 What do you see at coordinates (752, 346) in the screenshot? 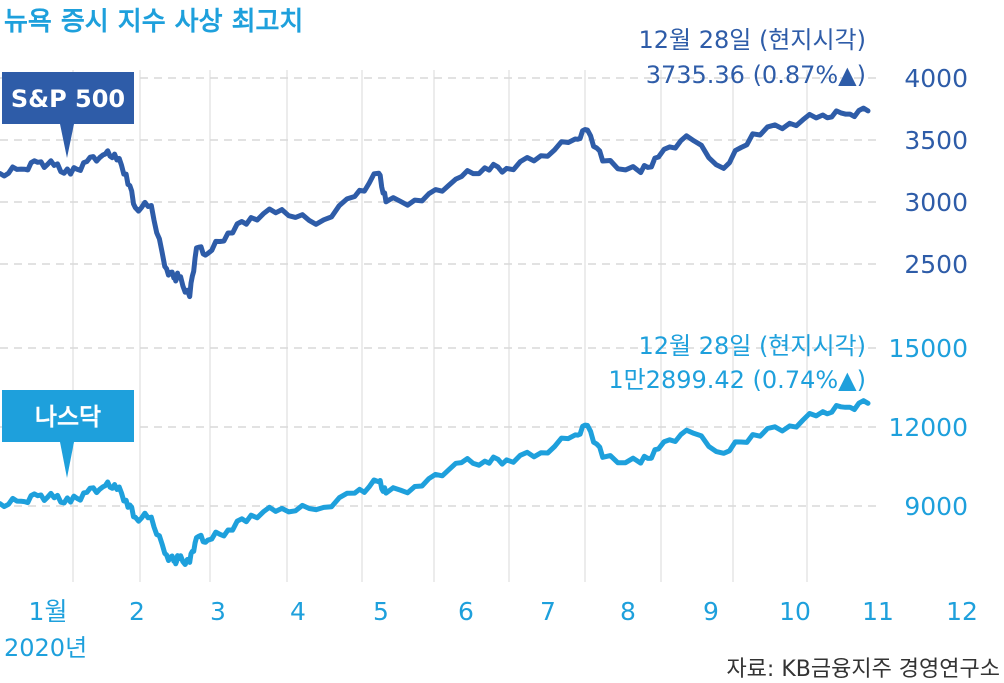
I see `nasdaq-callout-date: 12월 28일 (현지시각)` at bounding box center [752, 346].